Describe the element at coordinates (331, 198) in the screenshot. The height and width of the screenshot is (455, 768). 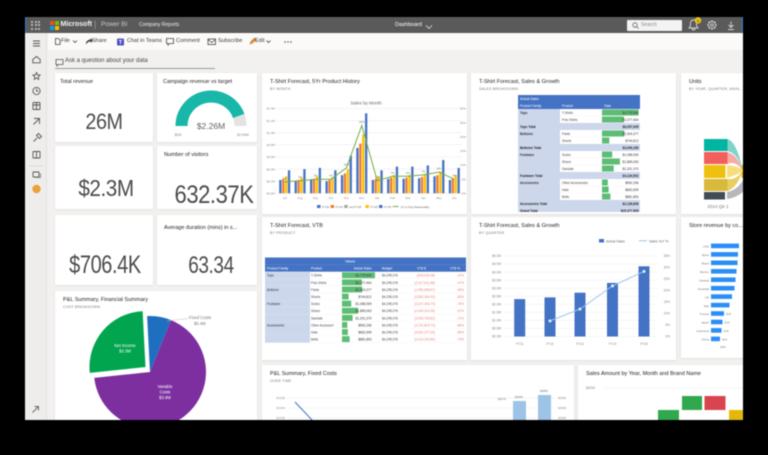
I see `svg-text: Oct` at that location.